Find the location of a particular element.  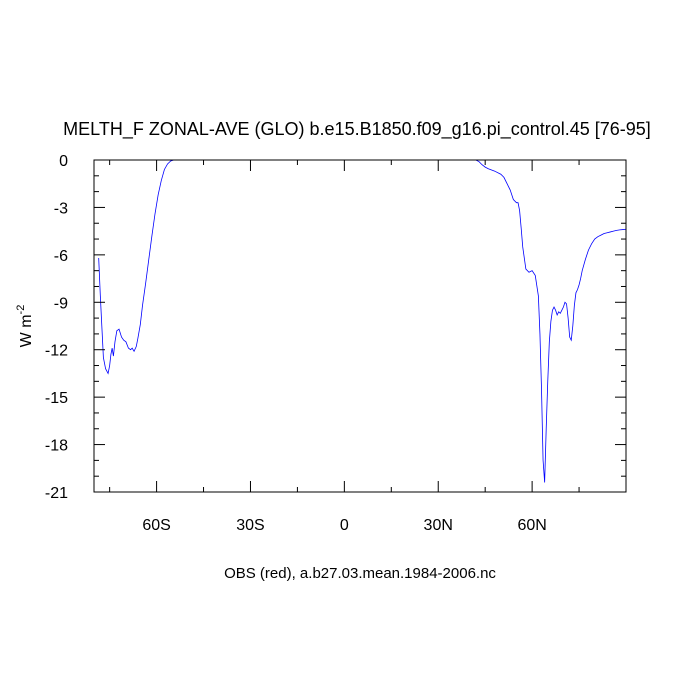

x-tick-label: 30N is located at coordinates (438, 525).